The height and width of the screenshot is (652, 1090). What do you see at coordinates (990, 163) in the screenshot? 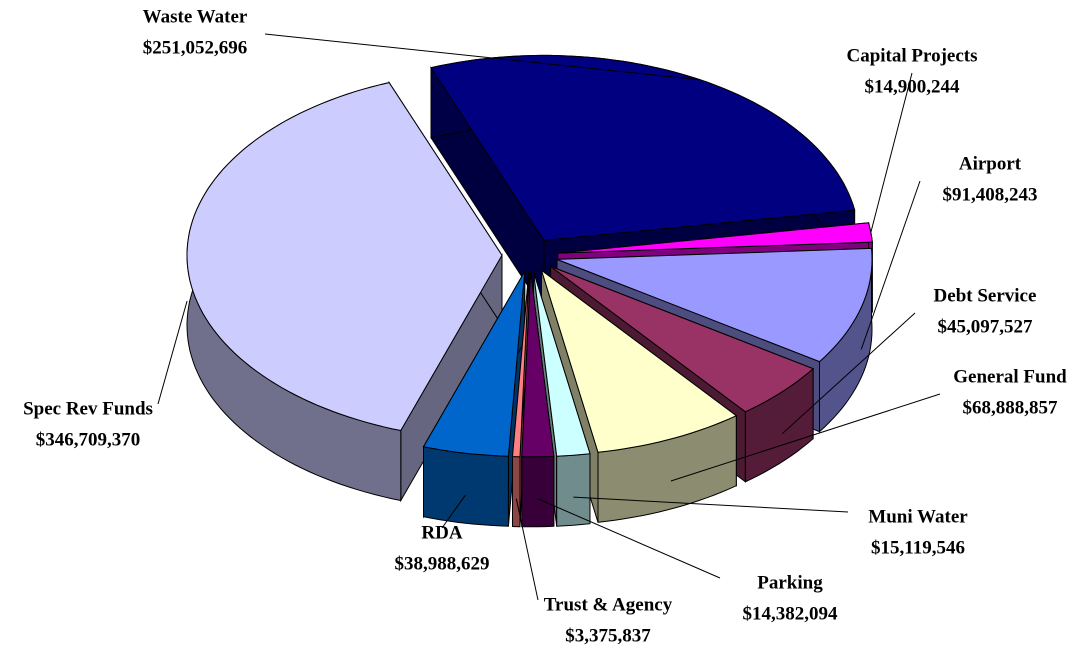
I see `slice-label: Airport` at bounding box center [990, 163].